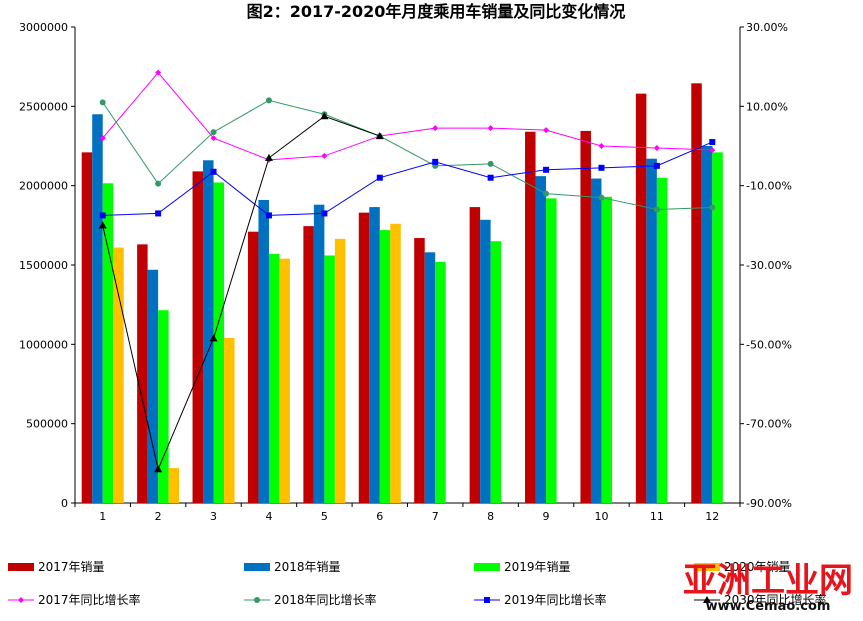  I want to click on y-right-tick-label: -50.00%, so click(769, 344).